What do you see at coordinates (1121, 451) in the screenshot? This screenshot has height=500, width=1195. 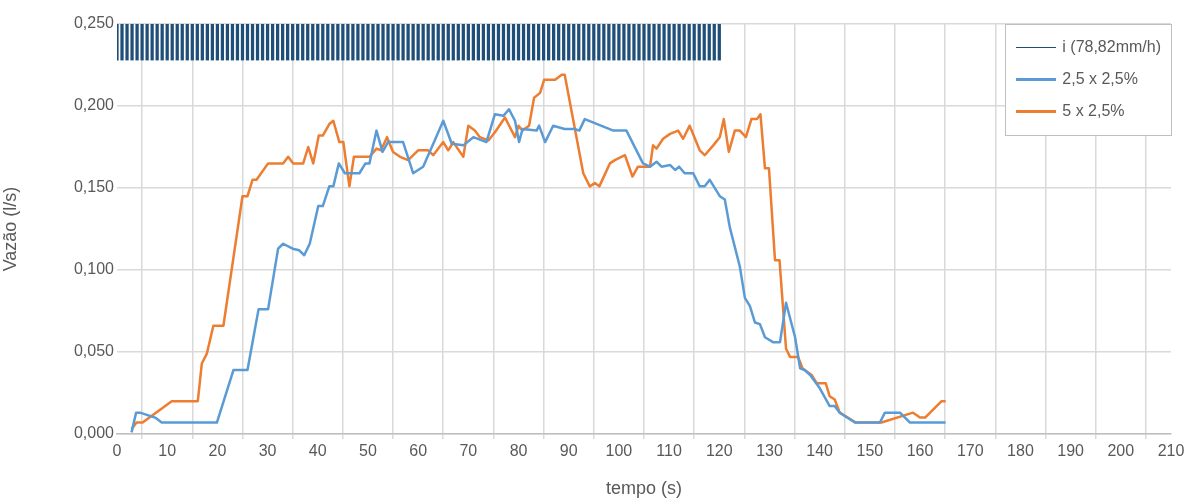 I see `x-tick-label: 200` at bounding box center [1121, 451].